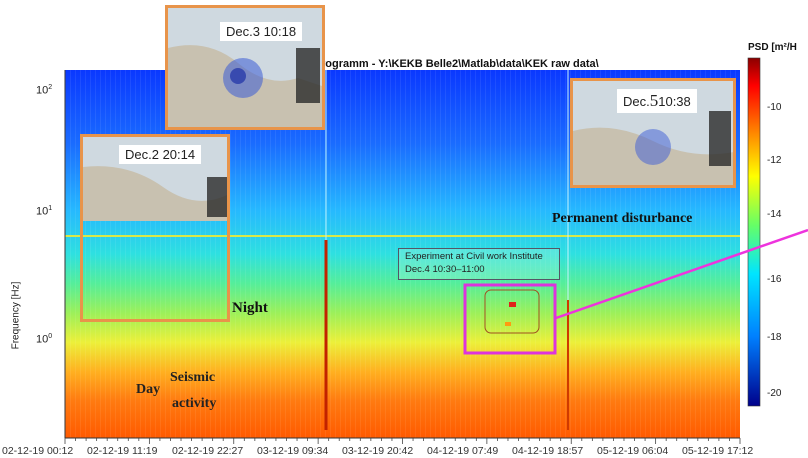 The width and height of the screenshot is (808, 458). I want to click on colorbar-tick: -16, so click(774, 279).